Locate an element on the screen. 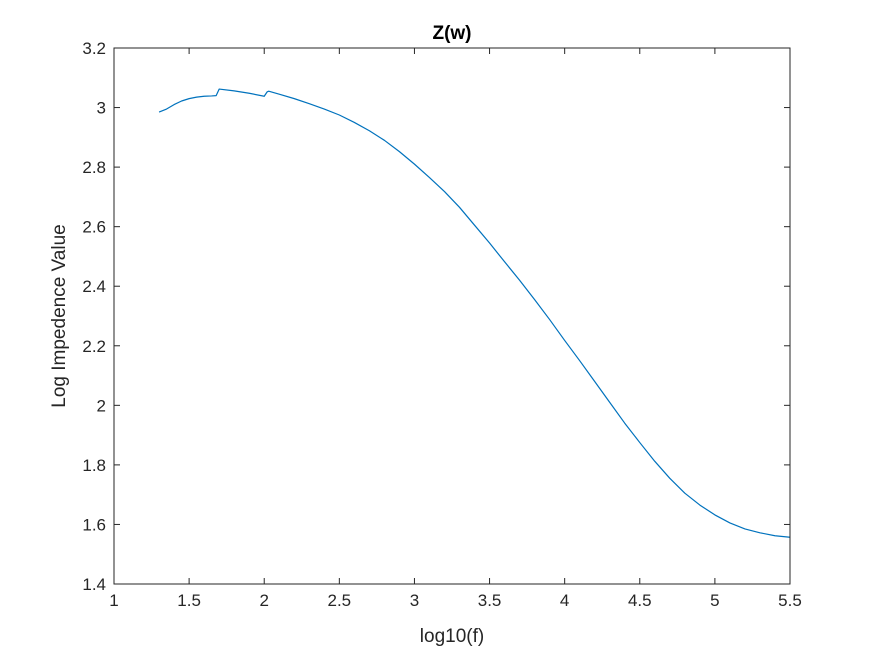 The height and width of the screenshot is (656, 875). x-axis-label: log10(f) is located at coordinates (452, 636).